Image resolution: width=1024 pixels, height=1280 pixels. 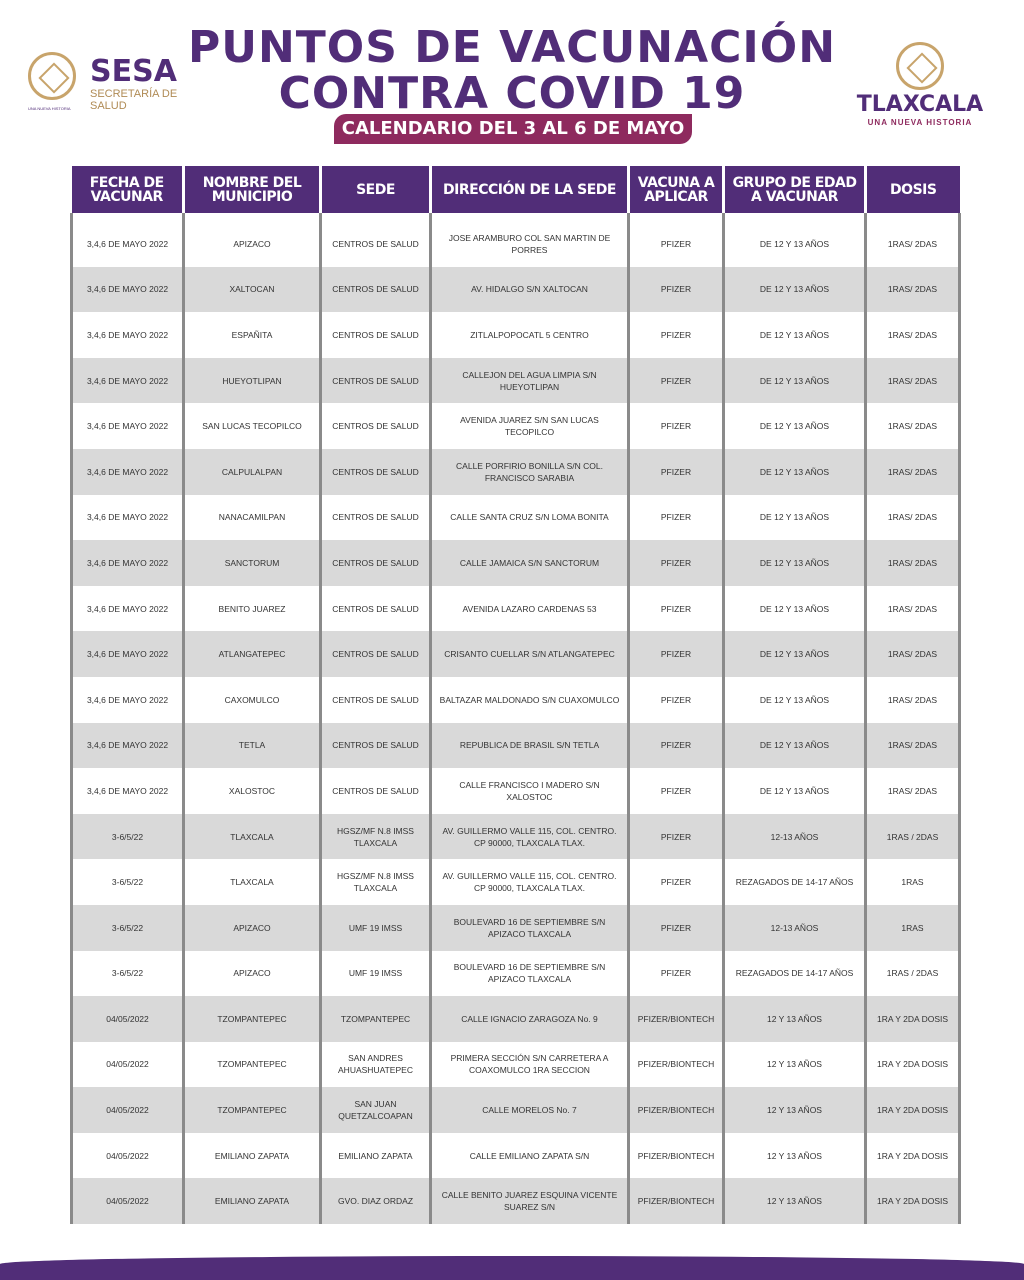 What do you see at coordinates (529, 654) in the screenshot?
I see `table-cell: CRISANTO CUELLAR S/N ATLANGATEPEC` at bounding box center [529, 654].